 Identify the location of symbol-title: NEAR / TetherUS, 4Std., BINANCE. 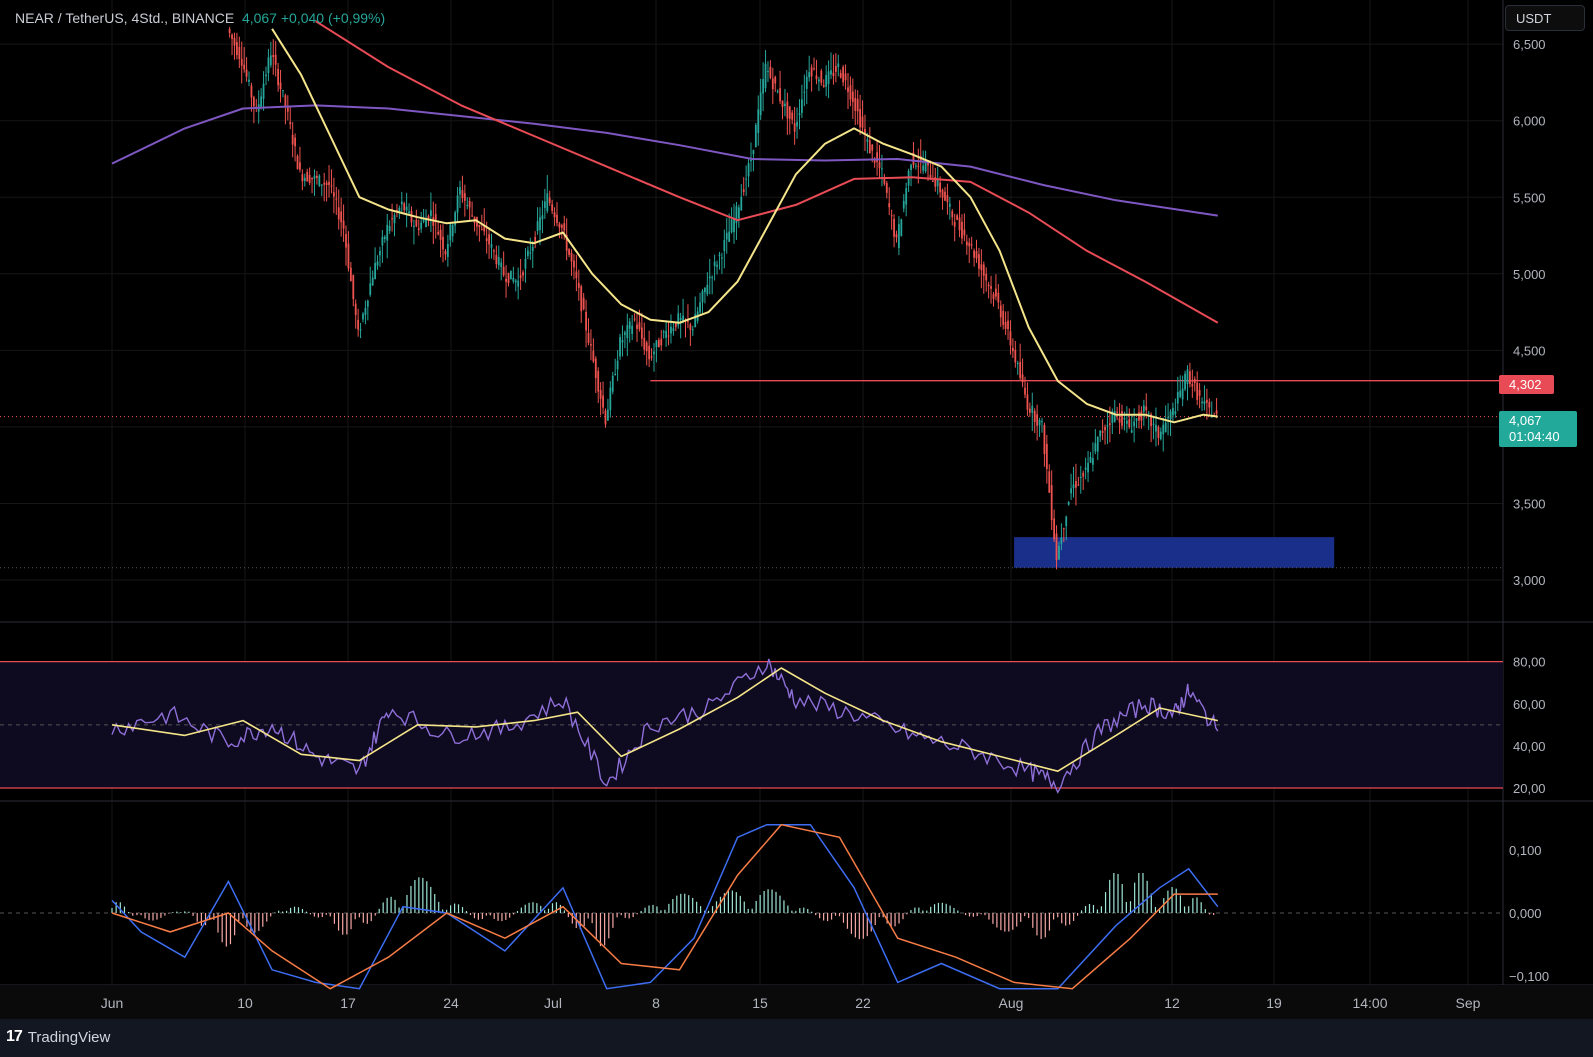
(125, 18).